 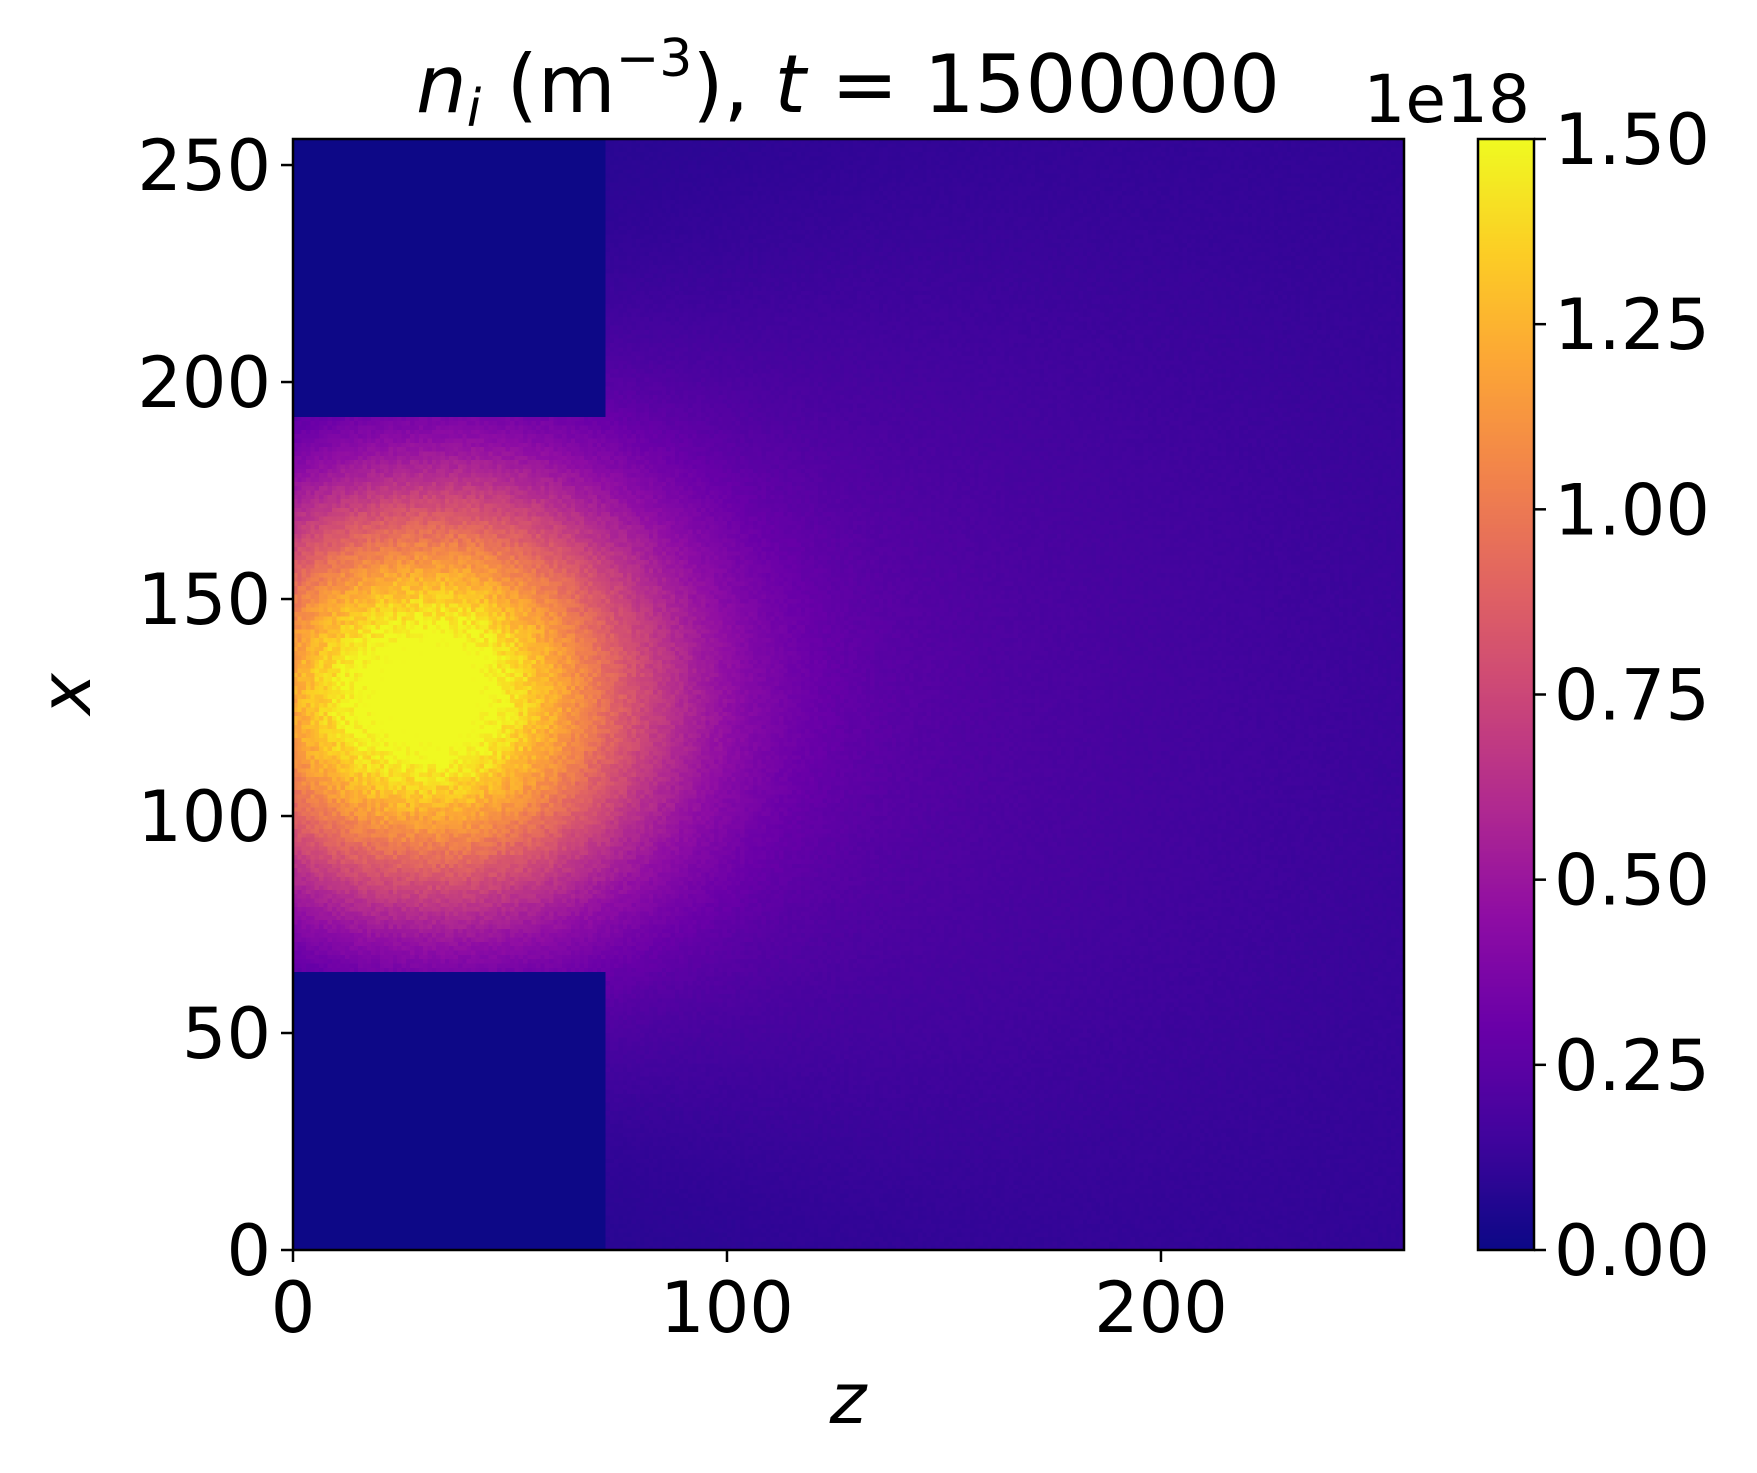 I want to click on chart-title: ni (m−3), t = 1500000, so click(x=848, y=84).